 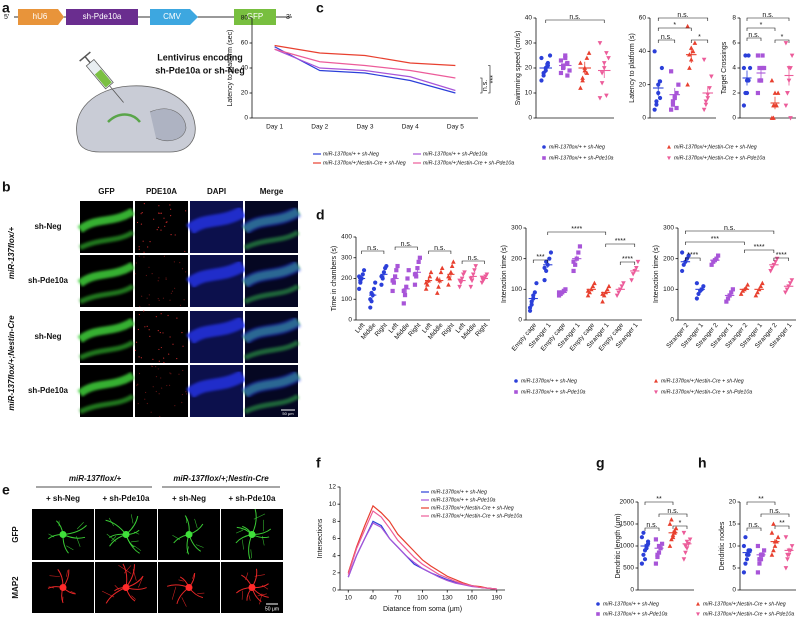 I want to click on y-tick-label: 40, so click(x=643, y=51).